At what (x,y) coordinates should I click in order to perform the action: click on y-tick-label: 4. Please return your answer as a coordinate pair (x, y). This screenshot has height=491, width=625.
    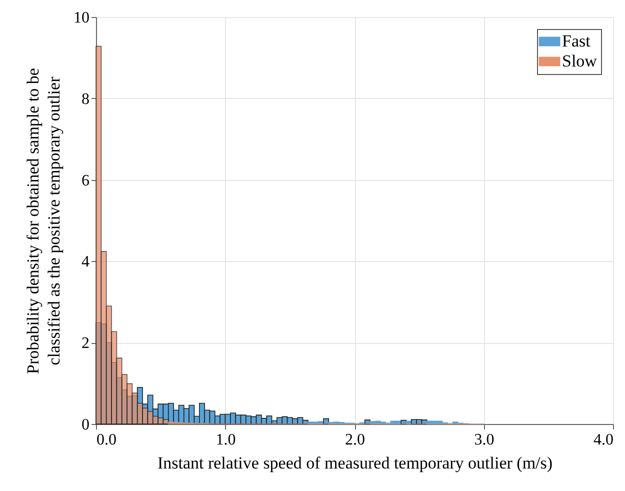
    Looking at the image, I should click on (86, 262).